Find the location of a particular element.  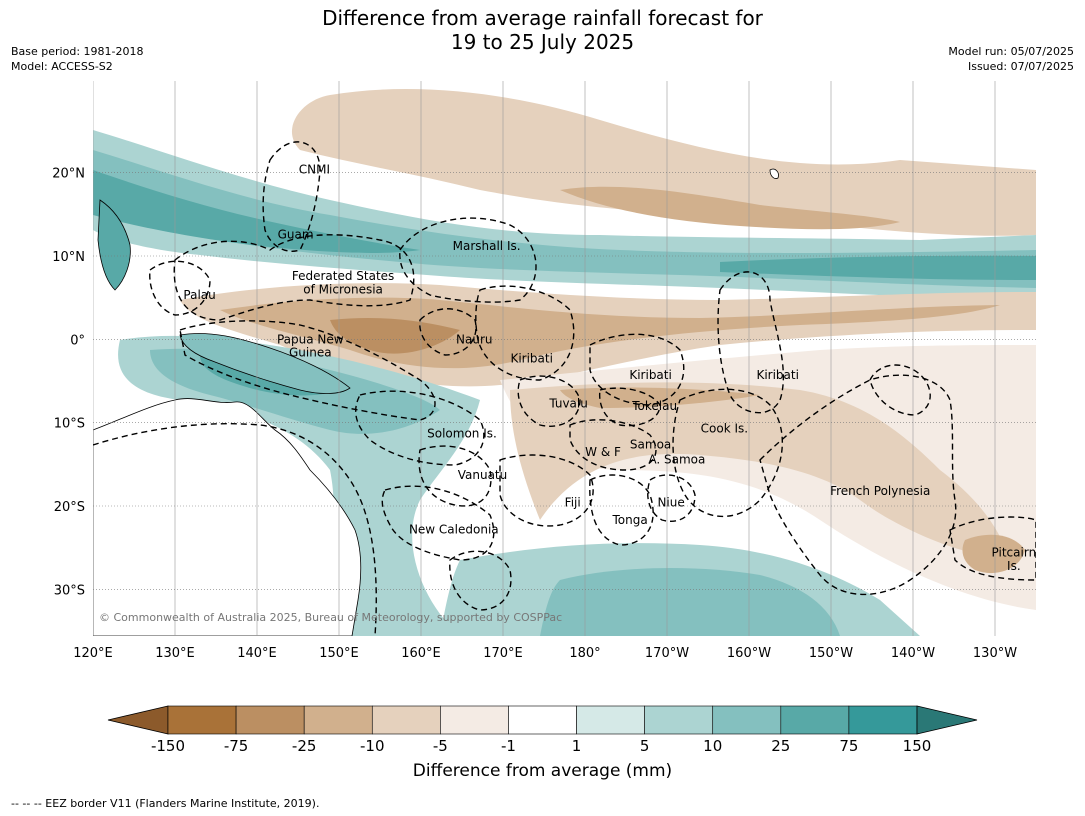

eez-border-palau is located at coordinates (180, 288).